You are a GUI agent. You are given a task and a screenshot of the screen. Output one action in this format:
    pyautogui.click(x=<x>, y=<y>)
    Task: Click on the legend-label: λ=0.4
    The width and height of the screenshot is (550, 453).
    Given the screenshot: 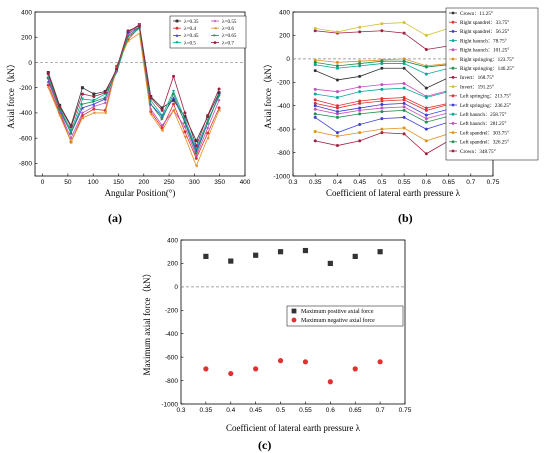 What is the action you would take?
    pyautogui.click(x=190, y=29)
    